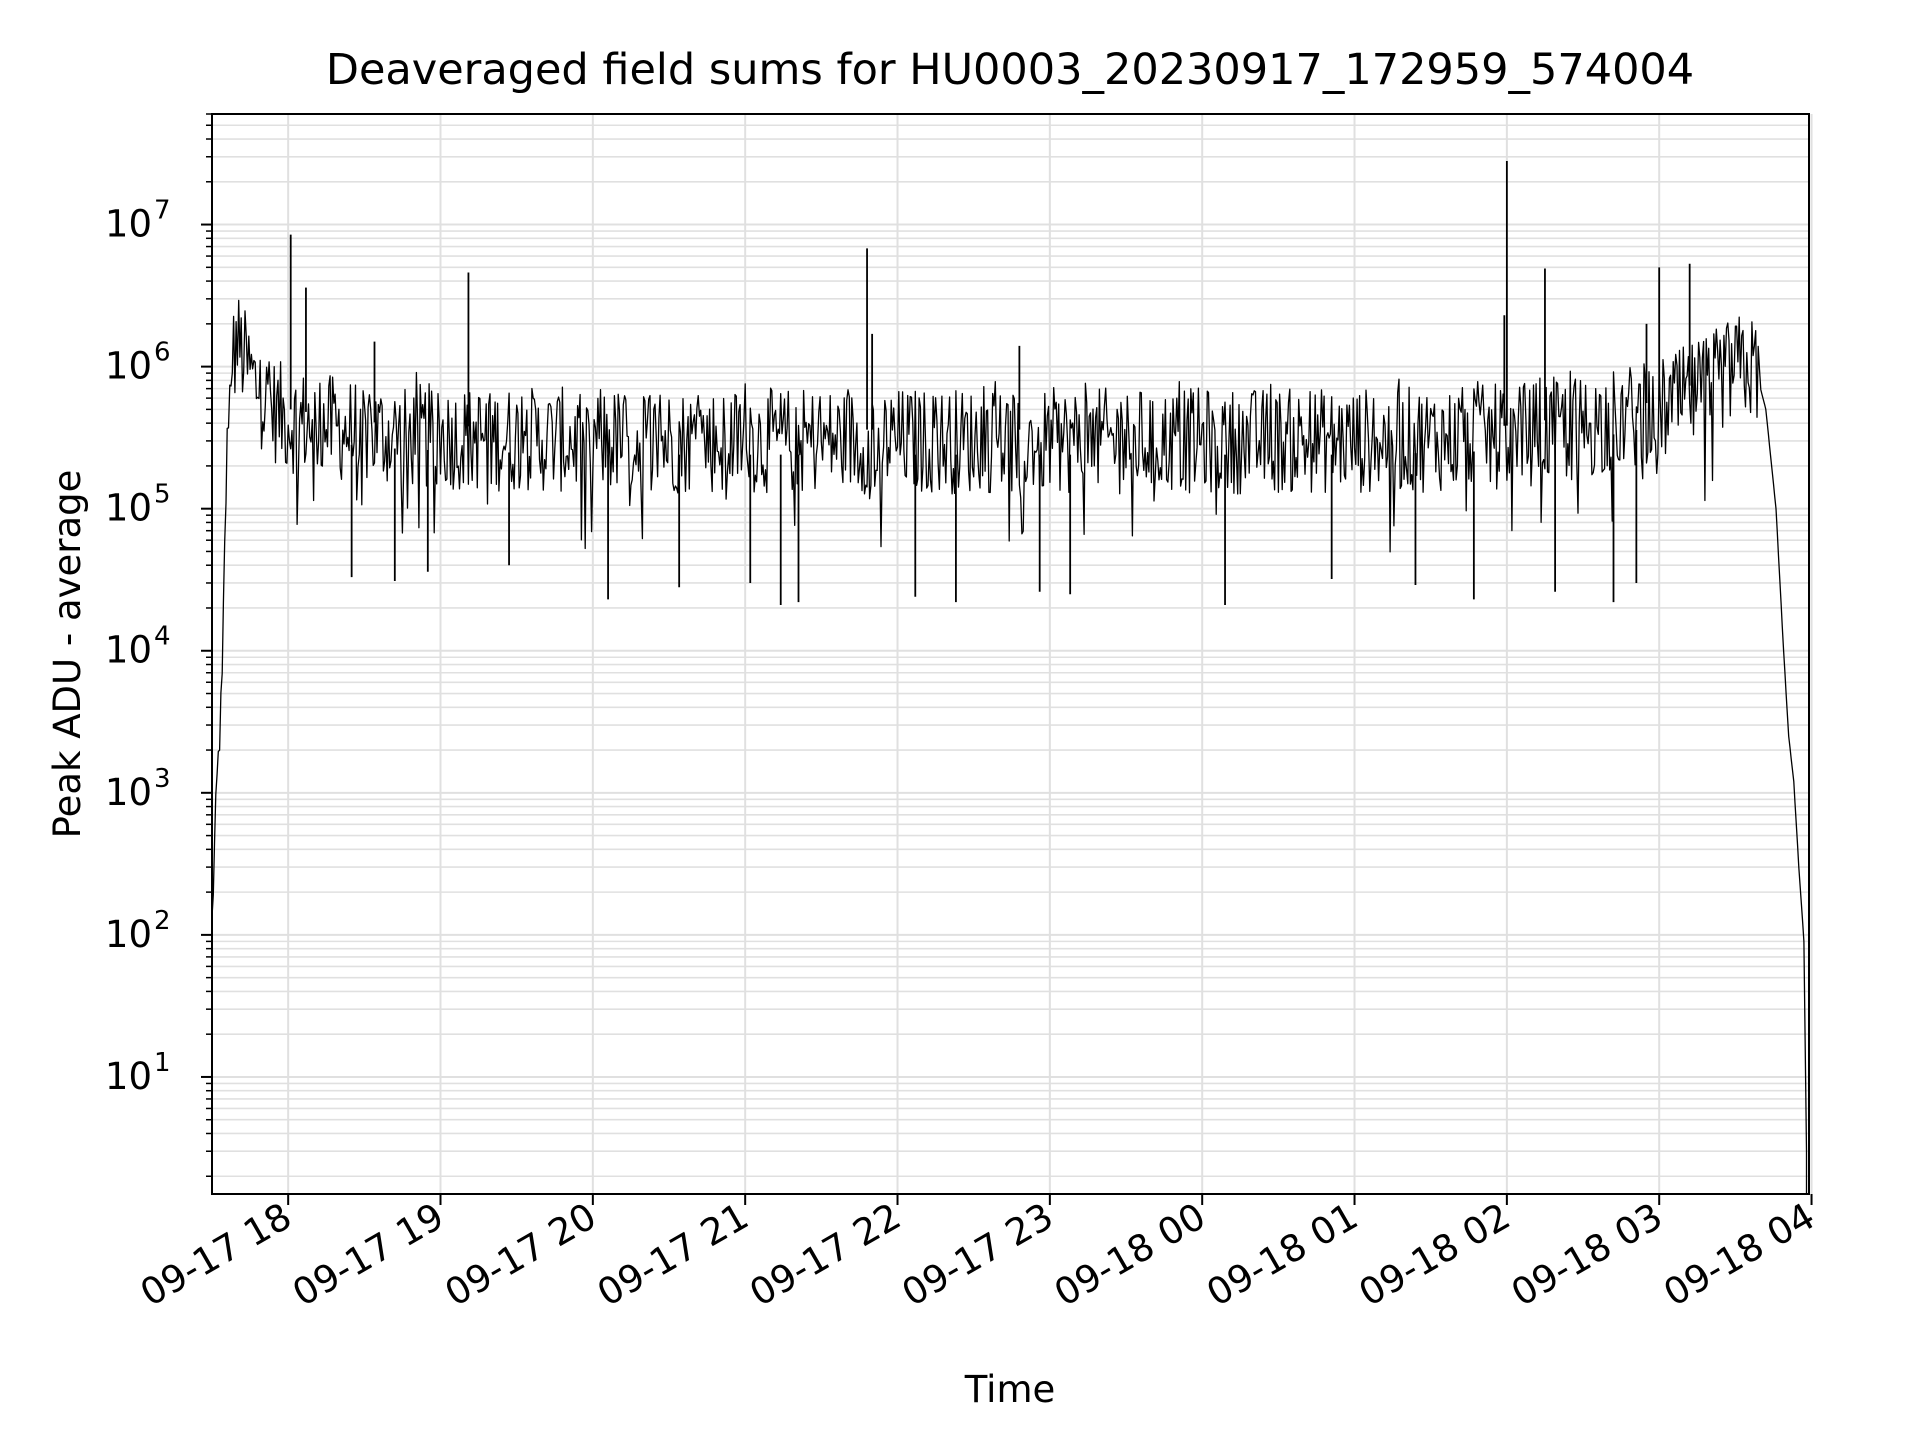  Describe the element at coordinates (1435, 1255) in the screenshot. I see `x-tick-label: 09-18 02` at that location.